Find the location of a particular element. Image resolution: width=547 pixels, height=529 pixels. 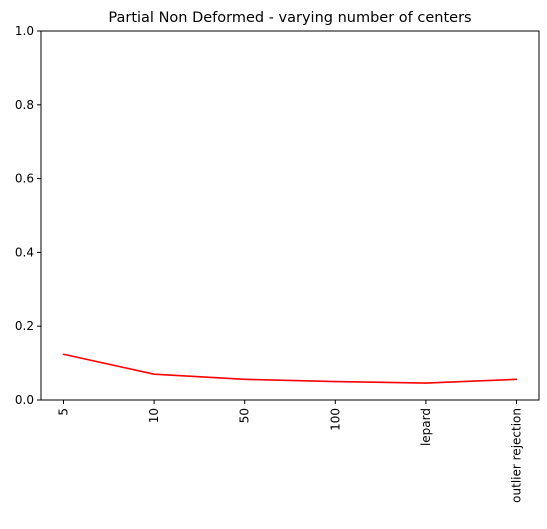

x-tick-label: 50 is located at coordinates (245, 415).